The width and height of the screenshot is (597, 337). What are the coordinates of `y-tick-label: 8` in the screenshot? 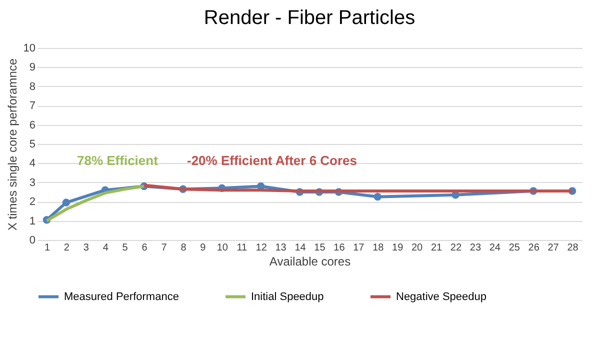 It's located at (32, 86).